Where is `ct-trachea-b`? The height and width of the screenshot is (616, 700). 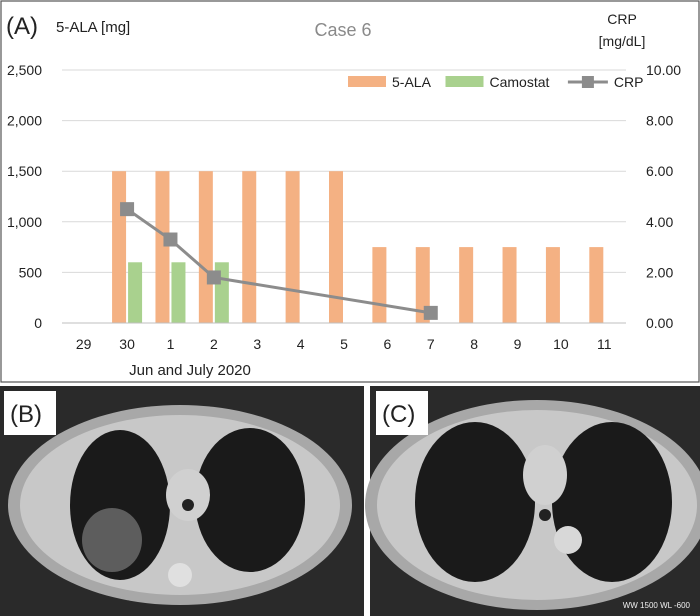
ct-trachea-b is located at coordinates (188, 505).